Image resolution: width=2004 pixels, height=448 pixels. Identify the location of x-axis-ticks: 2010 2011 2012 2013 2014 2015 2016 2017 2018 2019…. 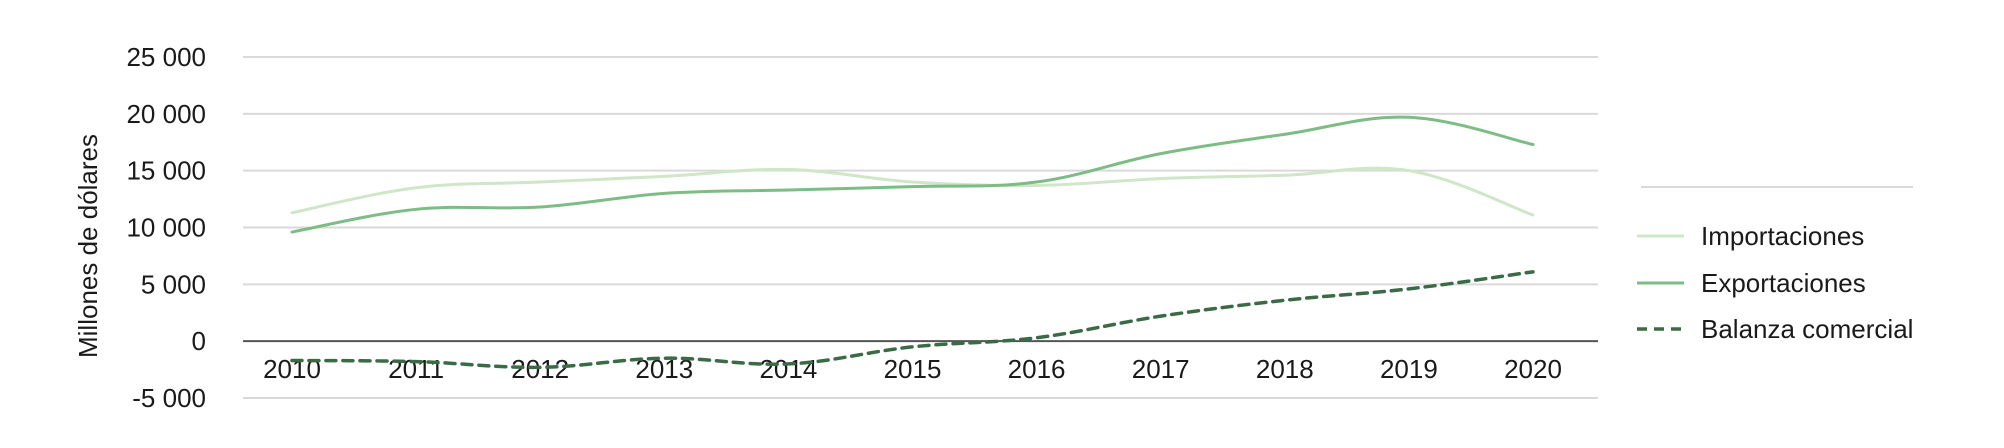
(912, 369).